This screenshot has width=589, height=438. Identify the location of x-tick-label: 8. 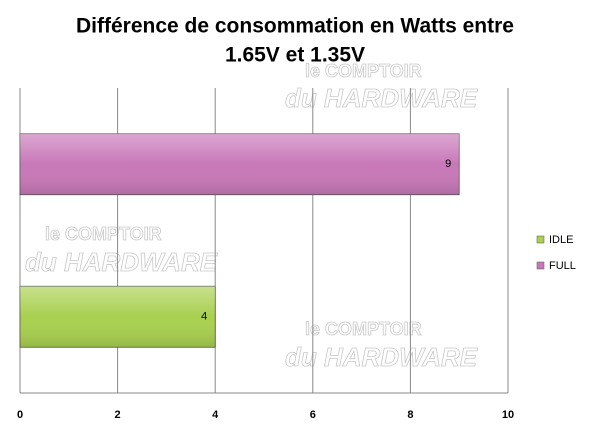
(410, 415).